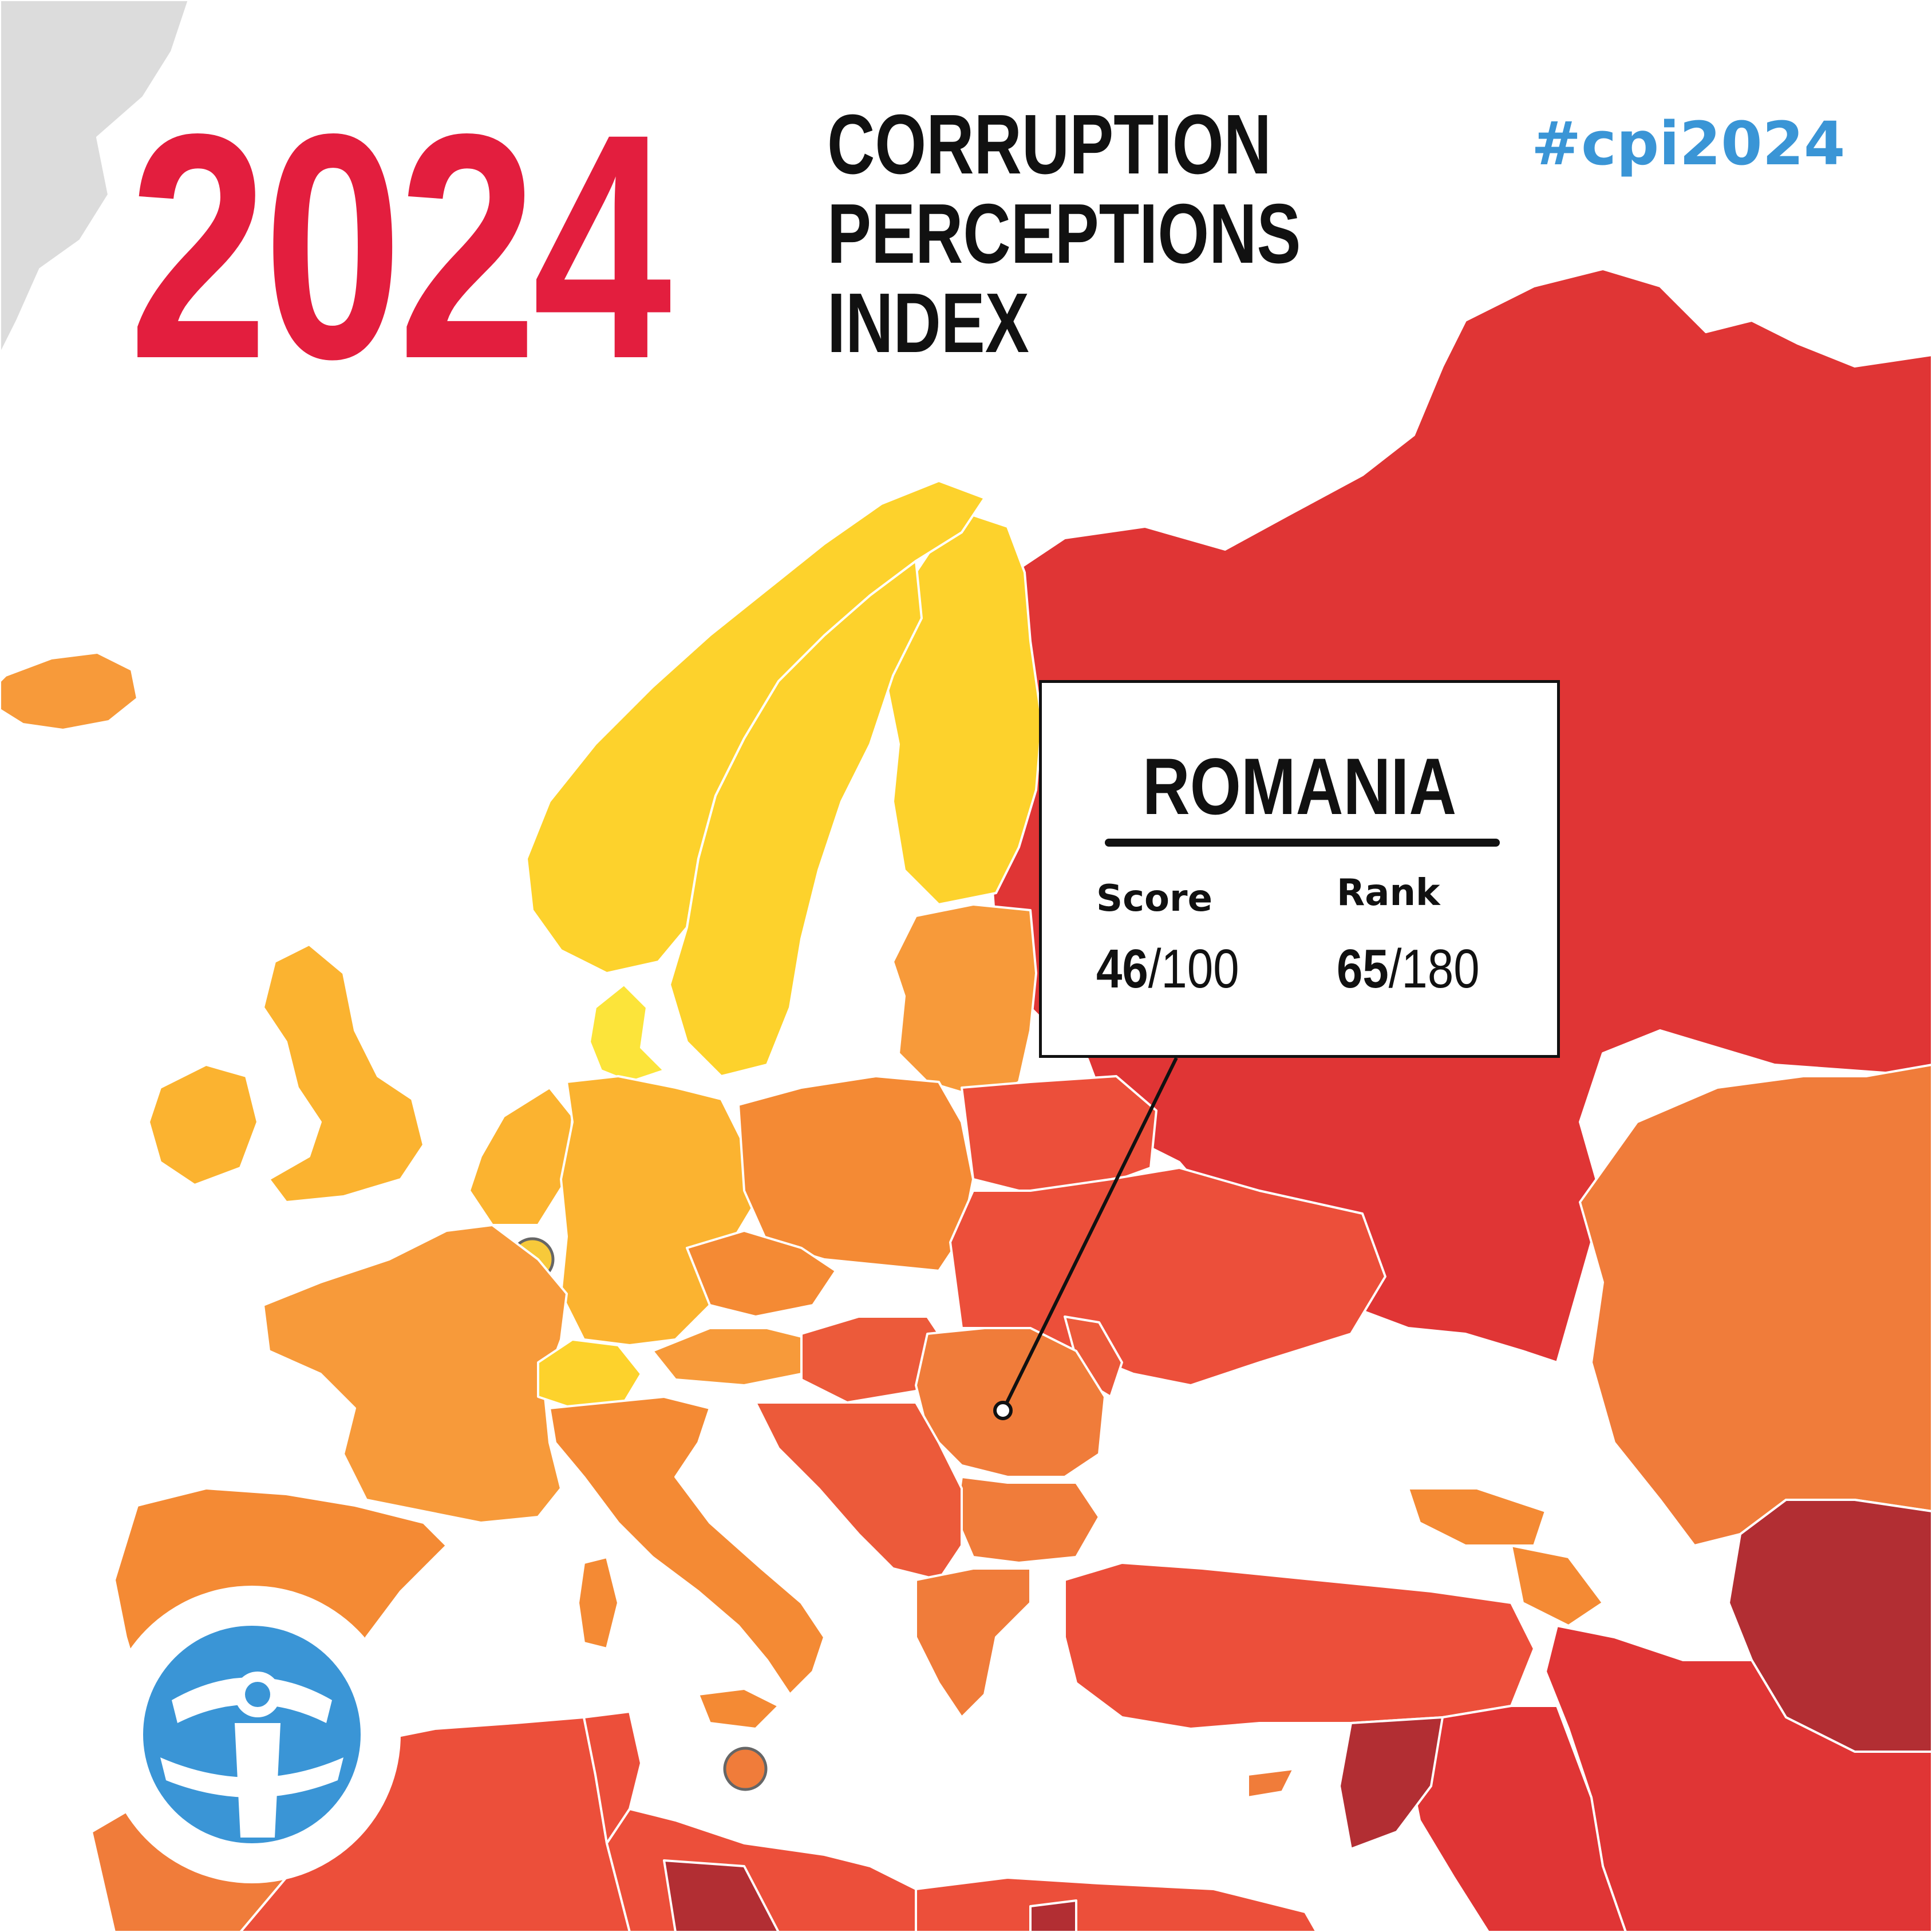 The height and width of the screenshot is (1932, 1932). What do you see at coordinates (1049, 144) in the screenshot?
I see `title-line-1: CORRUPTION` at bounding box center [1049, 144].